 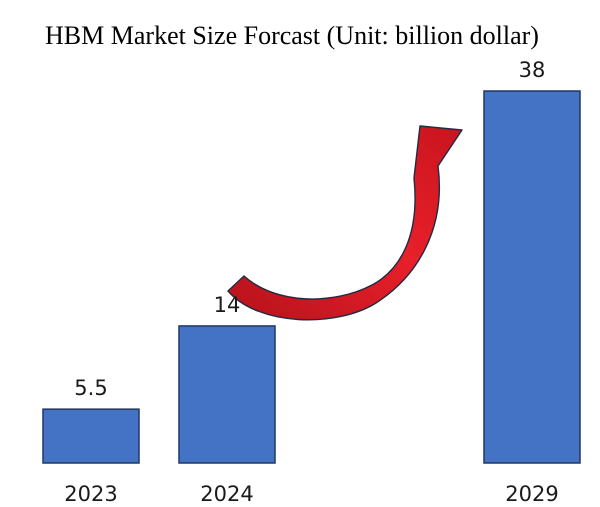 What do you see at coordinates (311, 494) in the screenshot?
I see `x-axis-ticks: 2023 2024 2029` at bounding box center [311, 494].